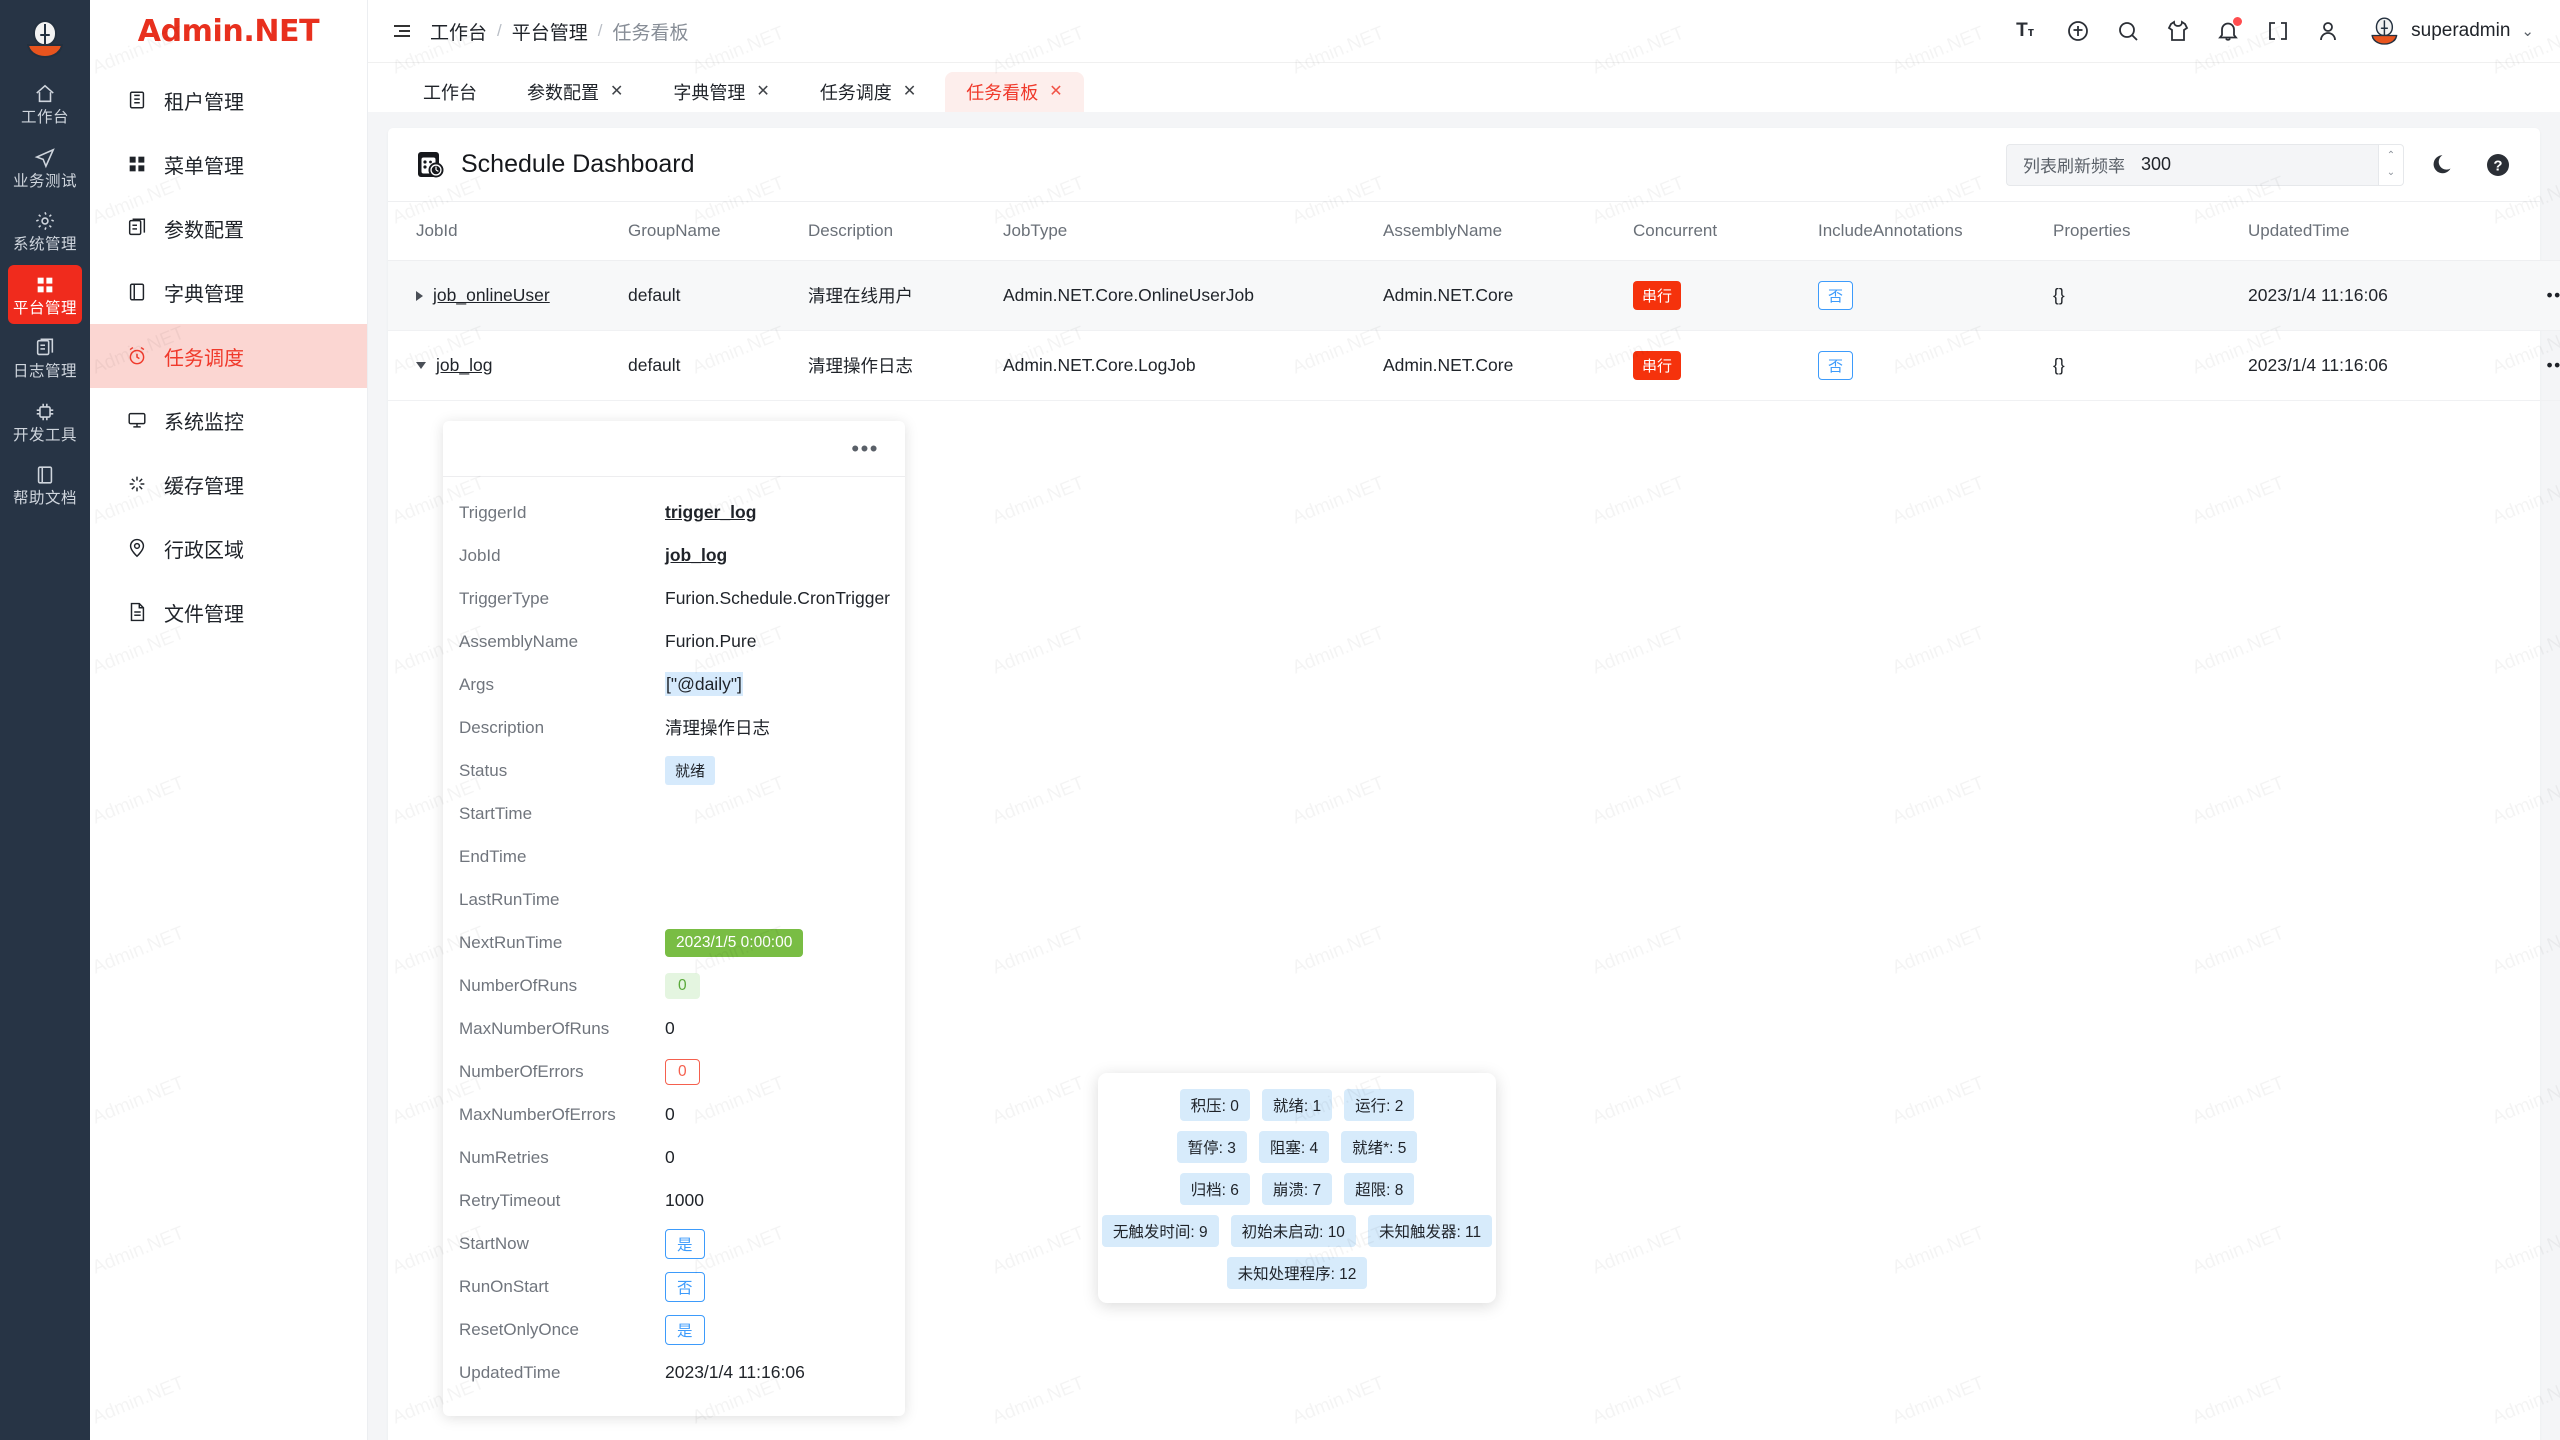 Image resolution: width=2560 pixels, height=1440 pixels. Describe the element at coordinates (2025, 30) in the screenshot. I see `font-size-icon: Tт` at that location.